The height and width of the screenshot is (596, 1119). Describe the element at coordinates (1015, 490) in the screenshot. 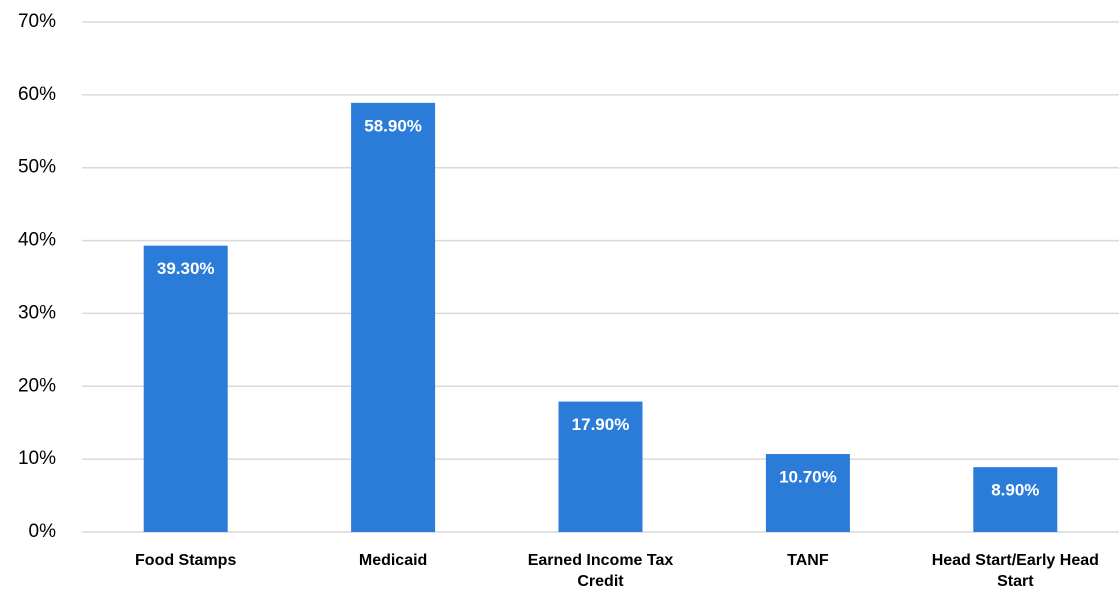

I see `value-label: 8.90%` at that location.